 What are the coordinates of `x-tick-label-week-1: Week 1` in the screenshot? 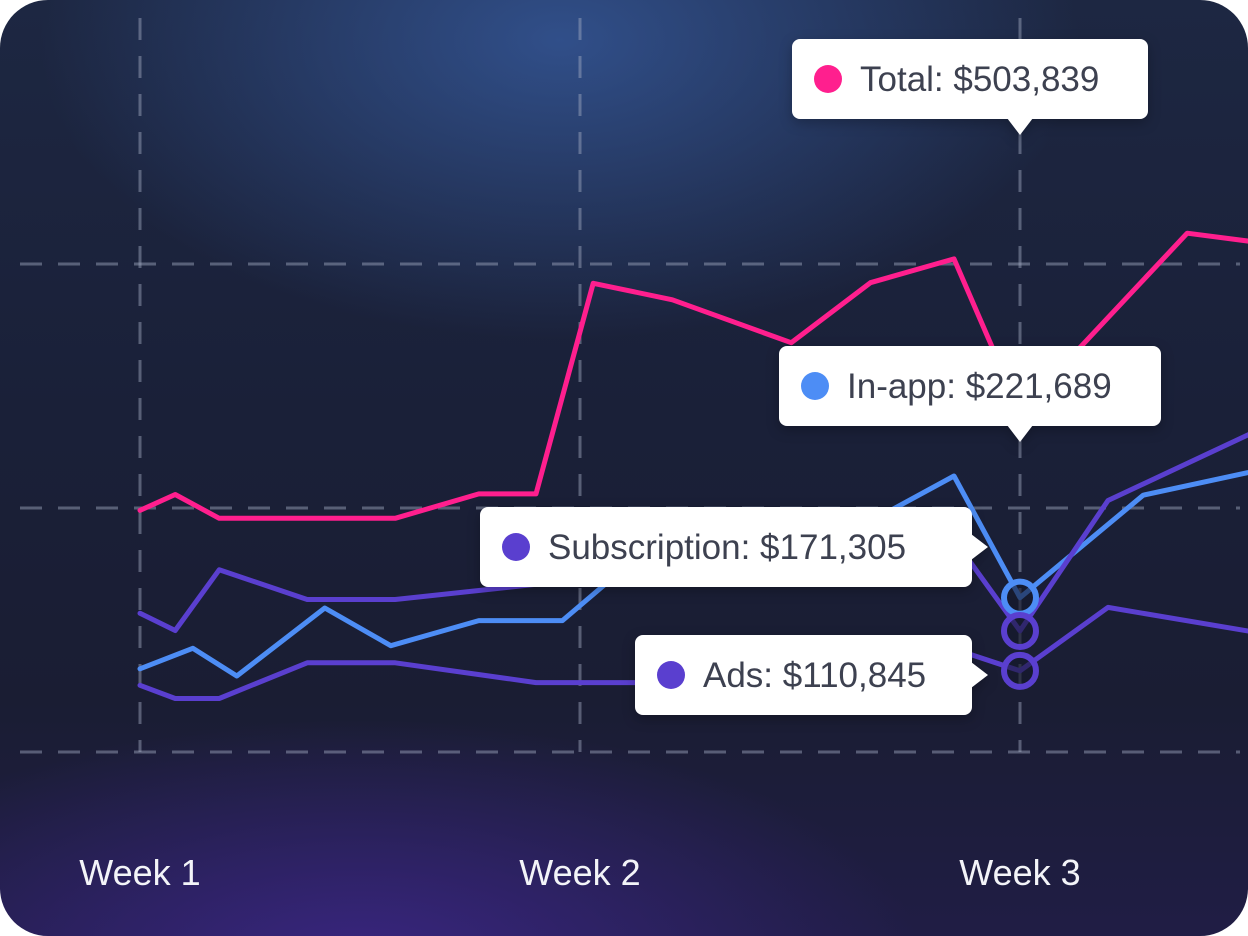 It's located at (139, 872).